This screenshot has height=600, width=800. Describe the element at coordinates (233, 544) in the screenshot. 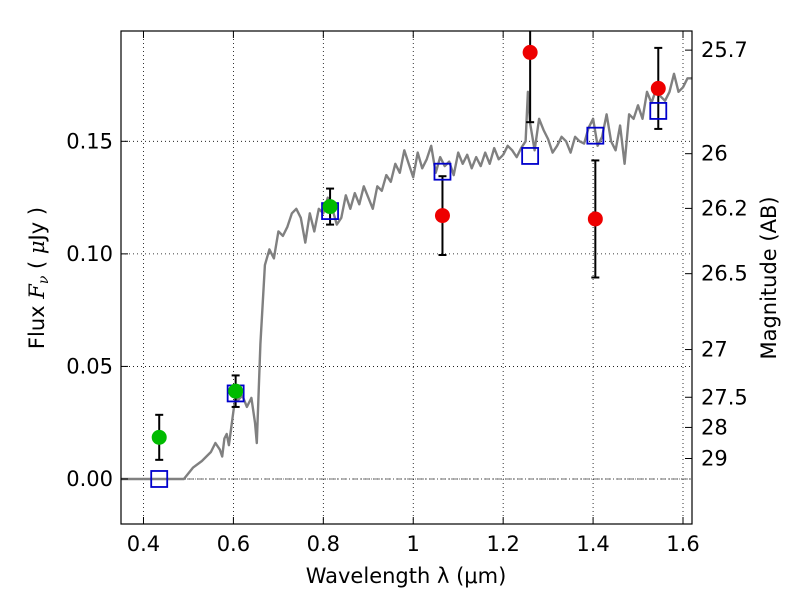

I see `x-tick-label: 0.6` at that location.